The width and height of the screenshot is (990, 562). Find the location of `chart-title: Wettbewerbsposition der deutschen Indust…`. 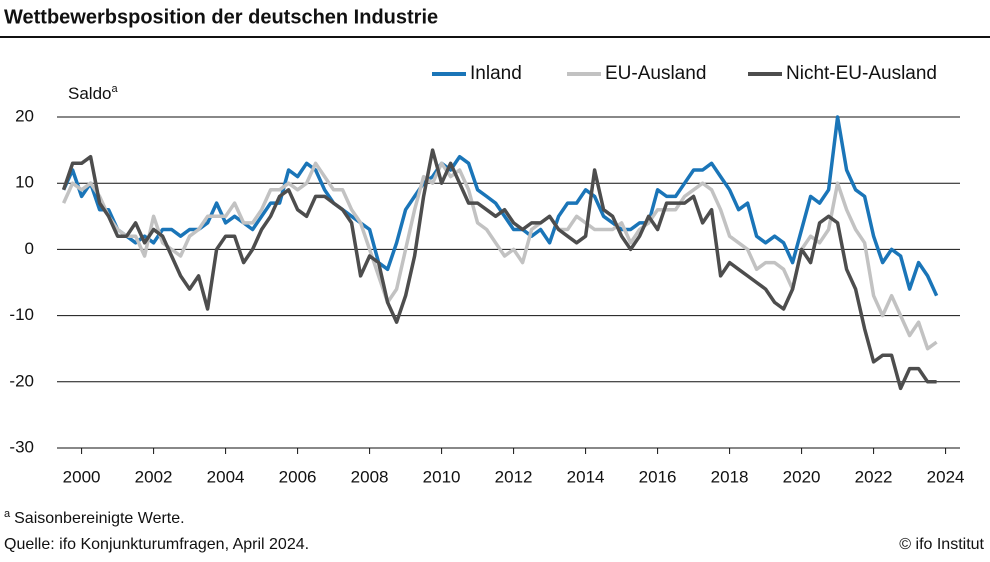

chart-title: Wettbewerbsposition der deutschen Indust… is located at coordinates (221, 17).